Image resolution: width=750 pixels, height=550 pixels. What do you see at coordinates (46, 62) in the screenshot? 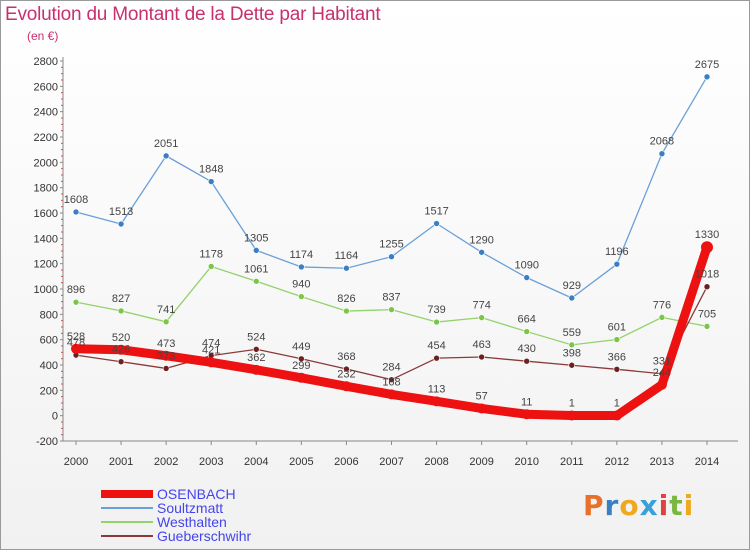
I see `y-tick-label: 2800` at bounding box center [46, 62].